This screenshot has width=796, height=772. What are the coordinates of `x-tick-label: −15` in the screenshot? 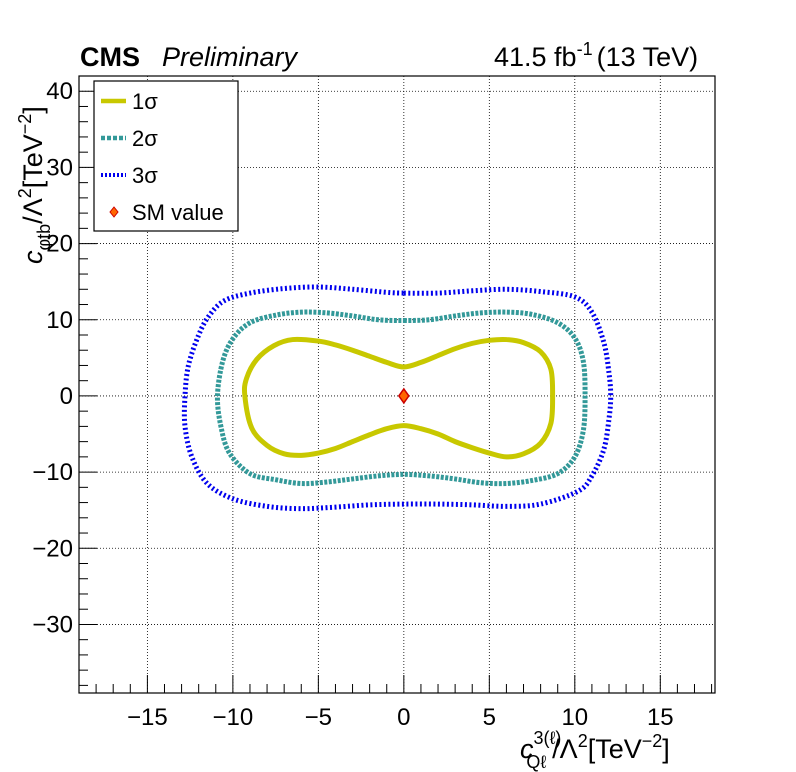 It's located at (147, 717).